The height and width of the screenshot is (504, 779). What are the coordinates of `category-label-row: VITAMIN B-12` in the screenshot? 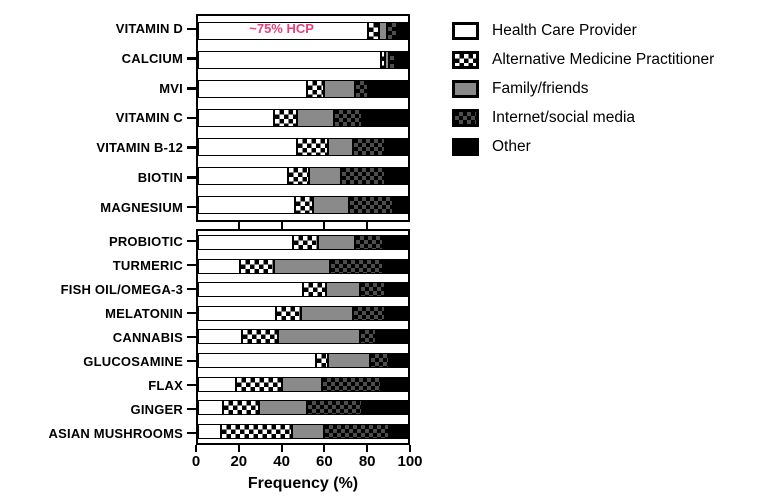 It's located at (98, 148).